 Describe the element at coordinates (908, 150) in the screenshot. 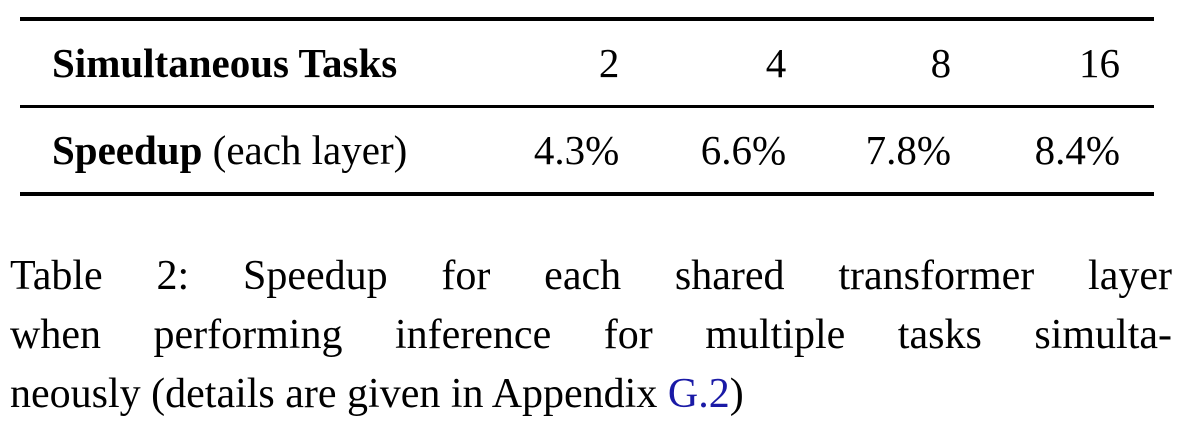

I see `cell-speedup-8: 7.8%` at that location.